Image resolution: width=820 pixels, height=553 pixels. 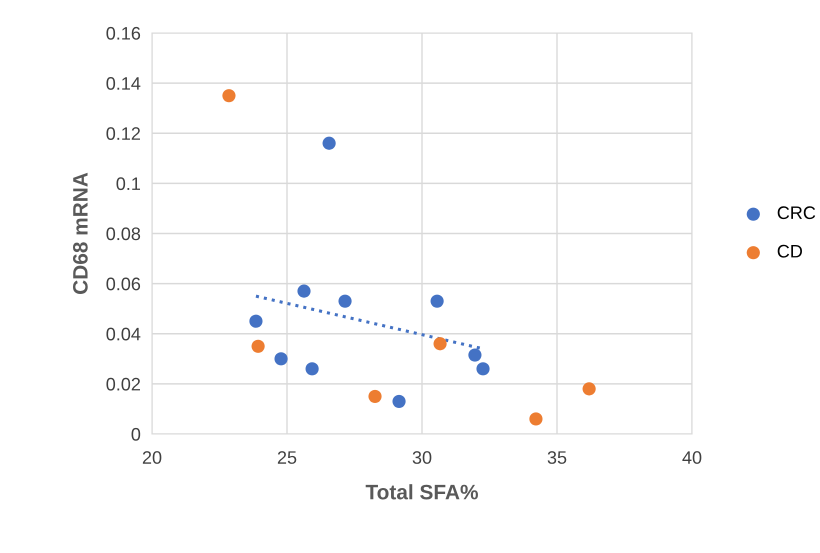 I want to click on y-tick-label: 0.1, so click(x=128, y=183).